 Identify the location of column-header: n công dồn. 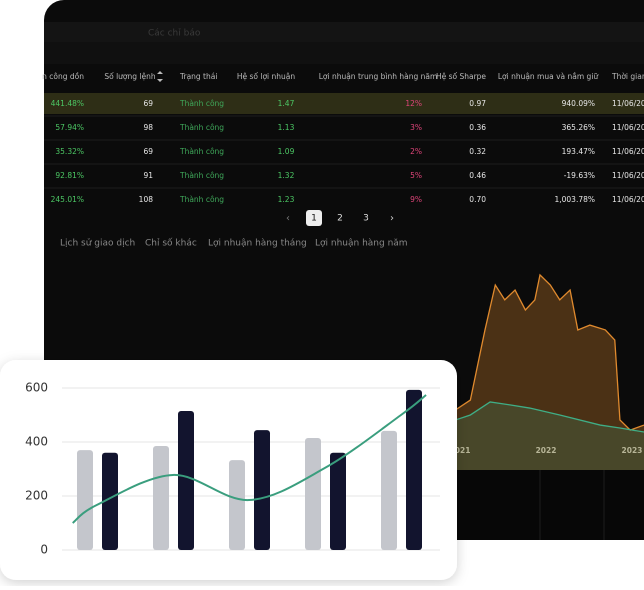
(63, 76).